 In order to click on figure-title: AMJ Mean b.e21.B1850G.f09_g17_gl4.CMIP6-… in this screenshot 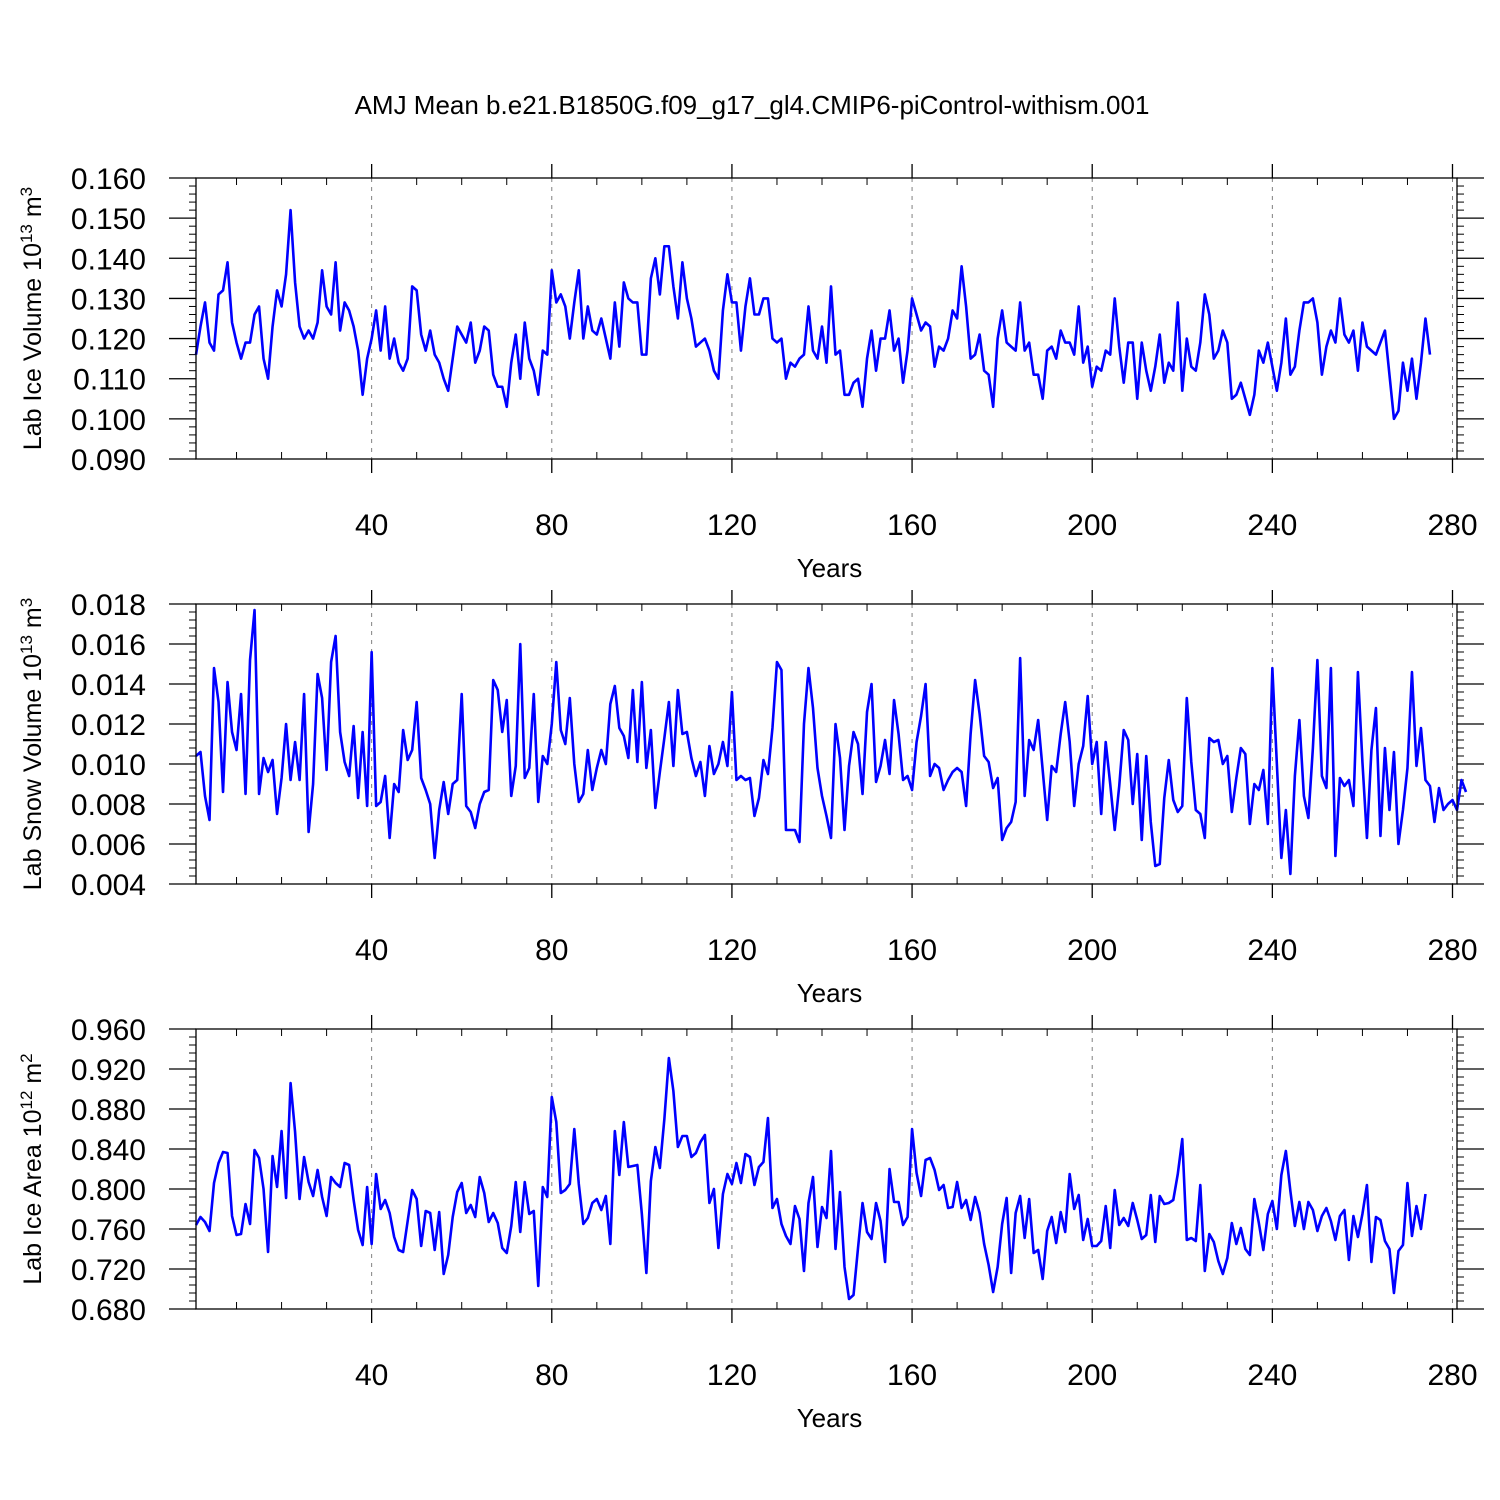, I will do `click(752, 105)`.